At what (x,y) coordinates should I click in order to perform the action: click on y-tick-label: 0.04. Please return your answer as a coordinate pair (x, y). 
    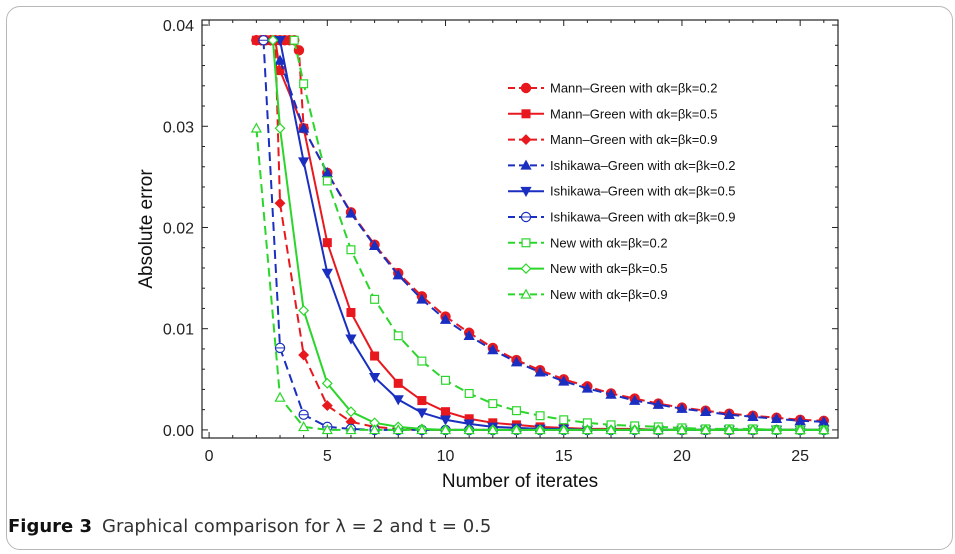
    Looking at the image, I should click on (178, 26).